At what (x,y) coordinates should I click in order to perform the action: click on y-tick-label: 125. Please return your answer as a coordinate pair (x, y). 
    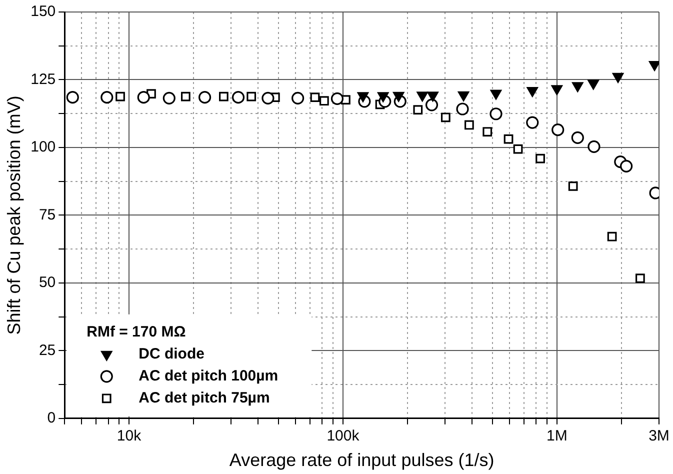
    Looking at the image, I should click on (43, 79).